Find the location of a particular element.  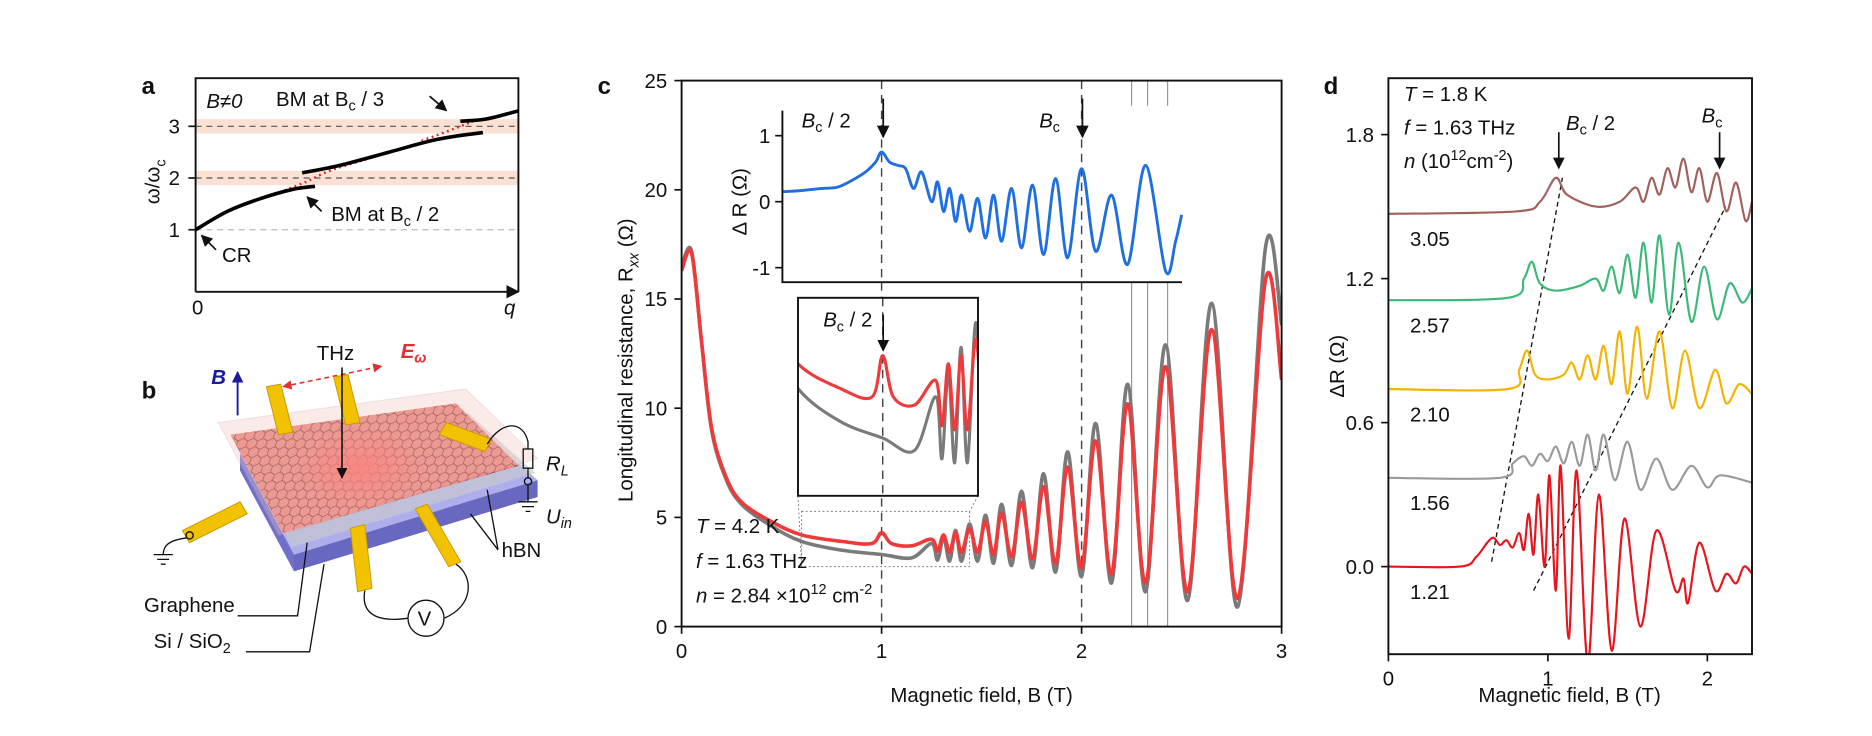

graphene-label: Graphene is located at coordinates (189, 606).